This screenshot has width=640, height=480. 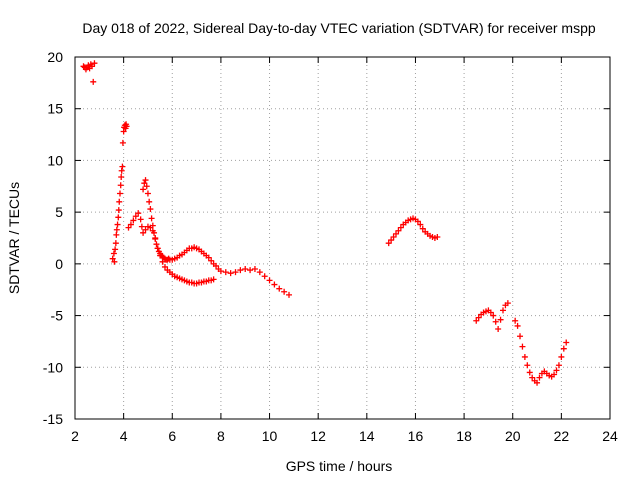 What do you see at coordinates (416, 436) in the screenshot?
I see `x-tick-label: 16` at bounding box center [416, 436].